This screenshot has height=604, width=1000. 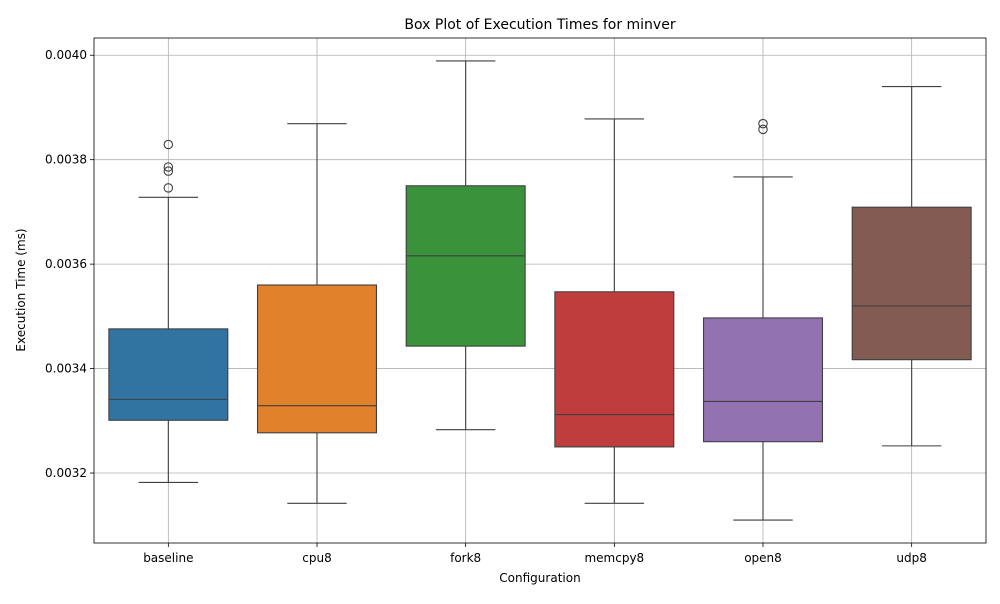 I want to click on x-tick-label: open8, so click(x=763, y=558).